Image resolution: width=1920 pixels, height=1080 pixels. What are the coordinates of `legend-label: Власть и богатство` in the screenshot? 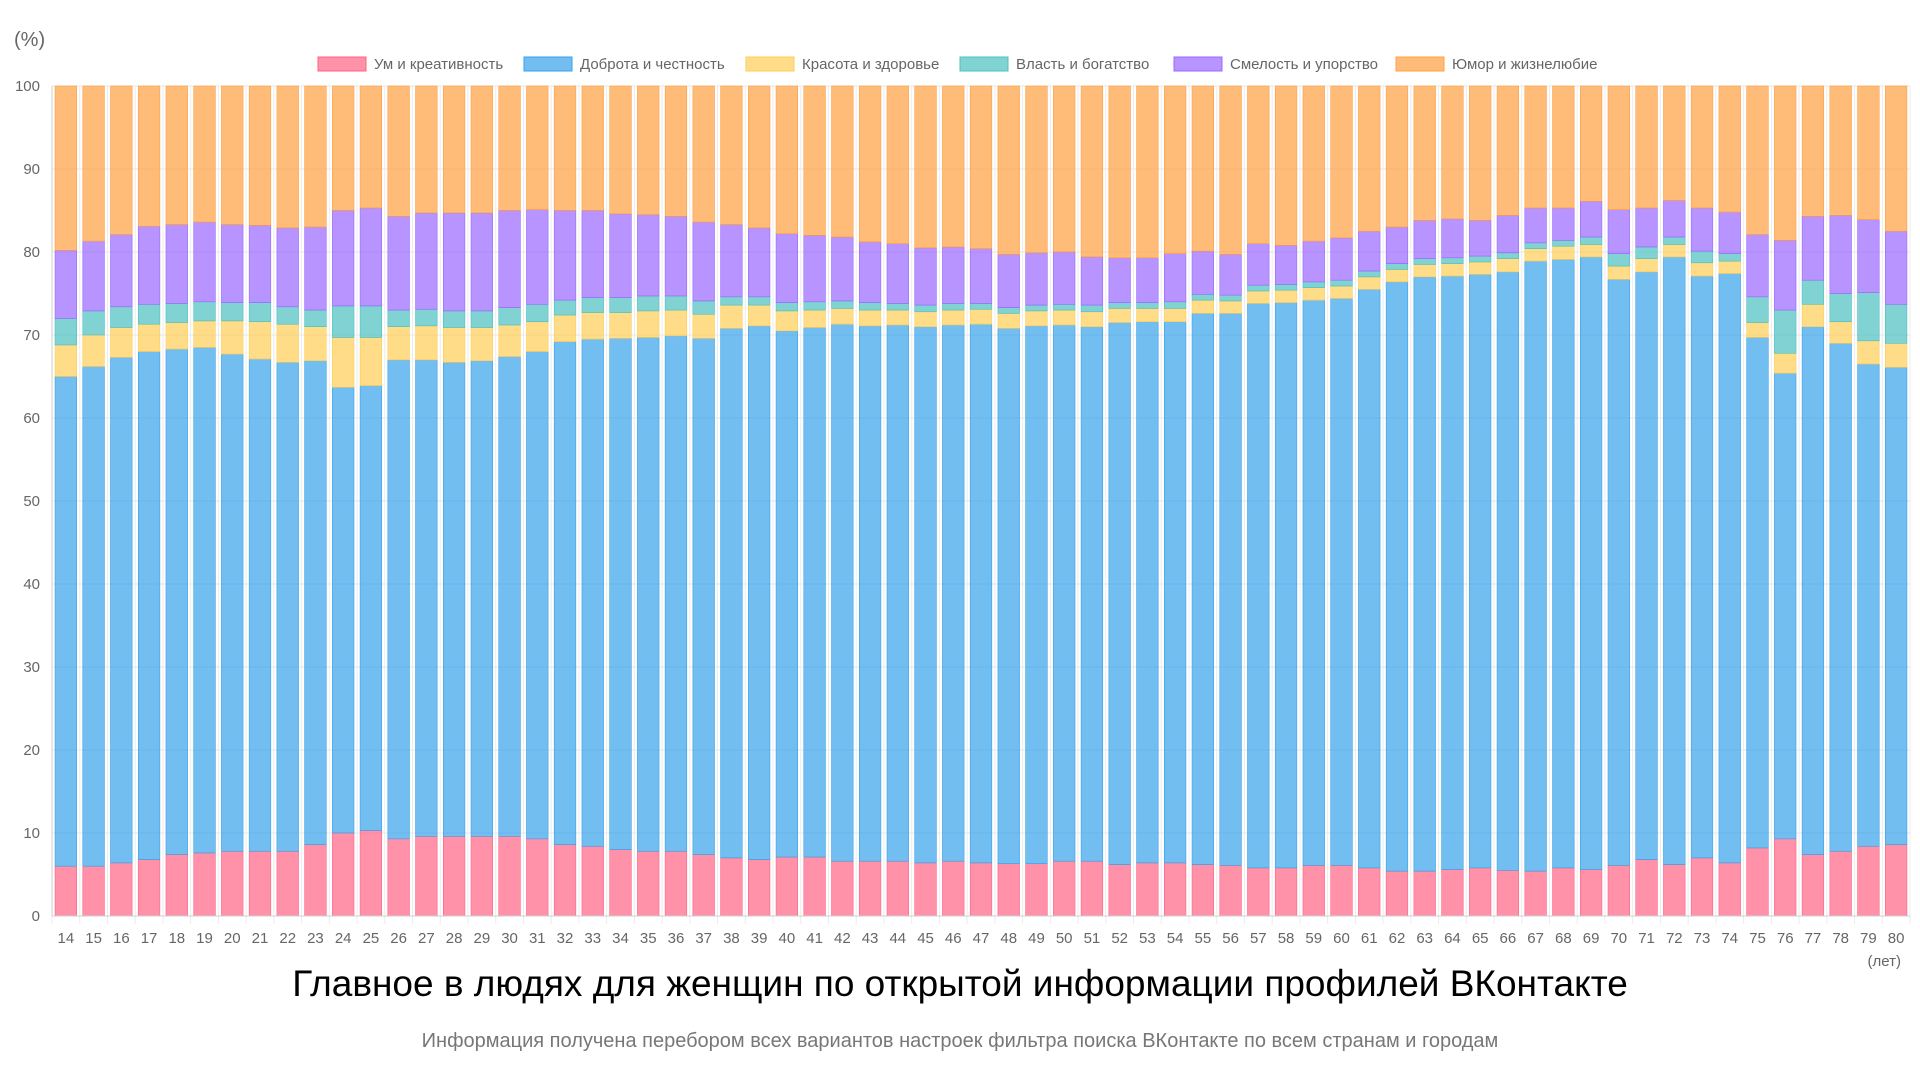 It's located at (1082, 64).